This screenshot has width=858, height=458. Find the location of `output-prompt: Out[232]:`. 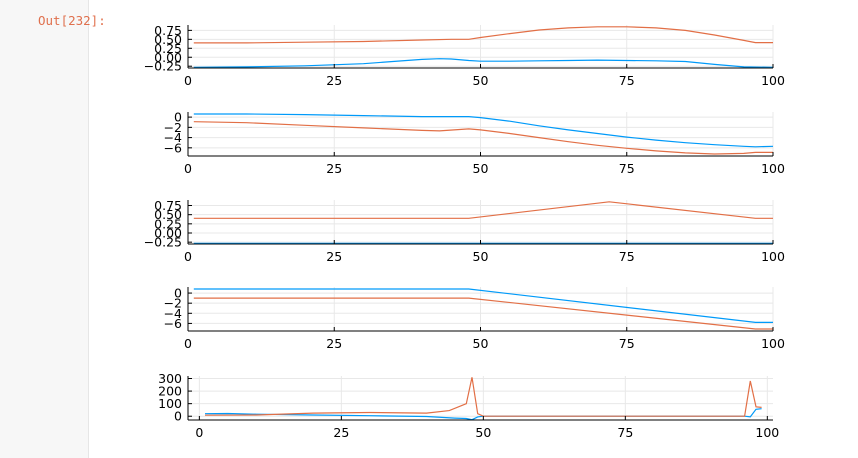

output-prompt: Out[232]: is located at coordinates (72, 20).